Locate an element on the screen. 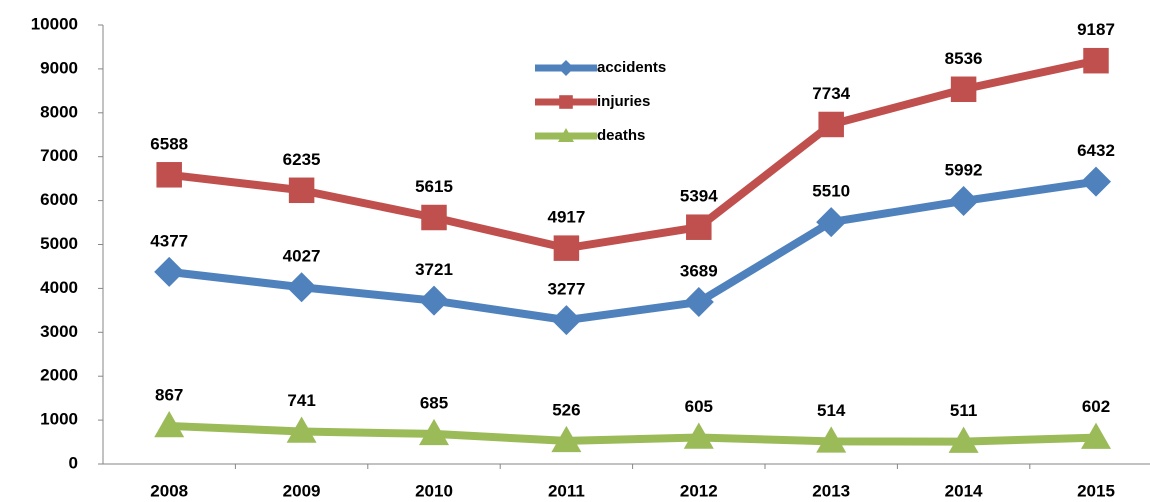 The width and height of the screenshot is (1150, 502). legend-label: deaths is located at coordinates (621, 135).